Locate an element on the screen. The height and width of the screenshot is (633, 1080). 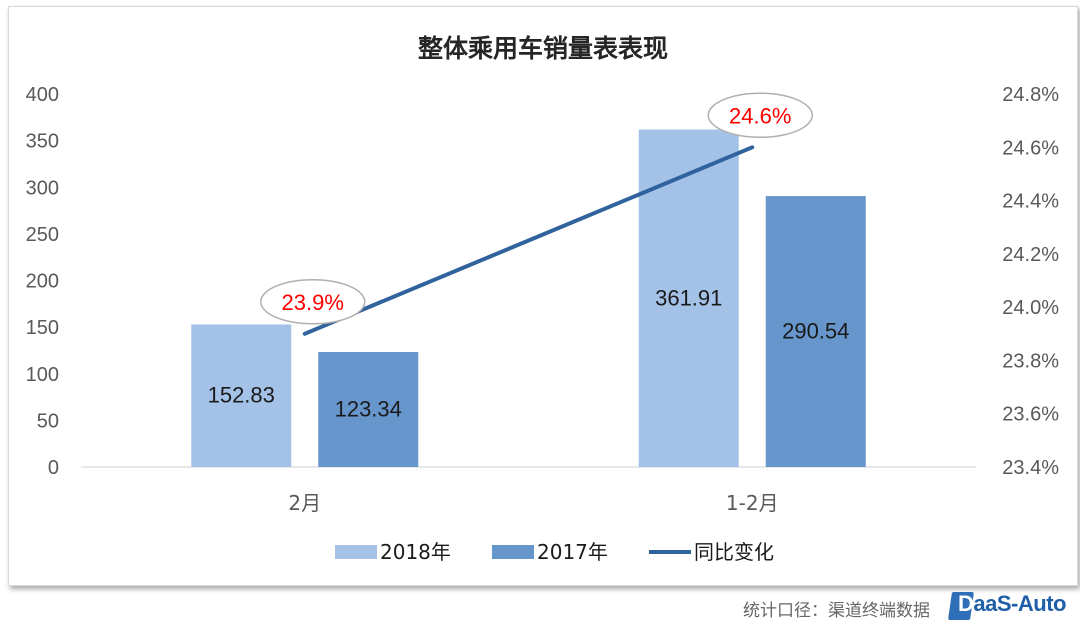
legend-label: 同比变化 is located at coordinates (734, 552).